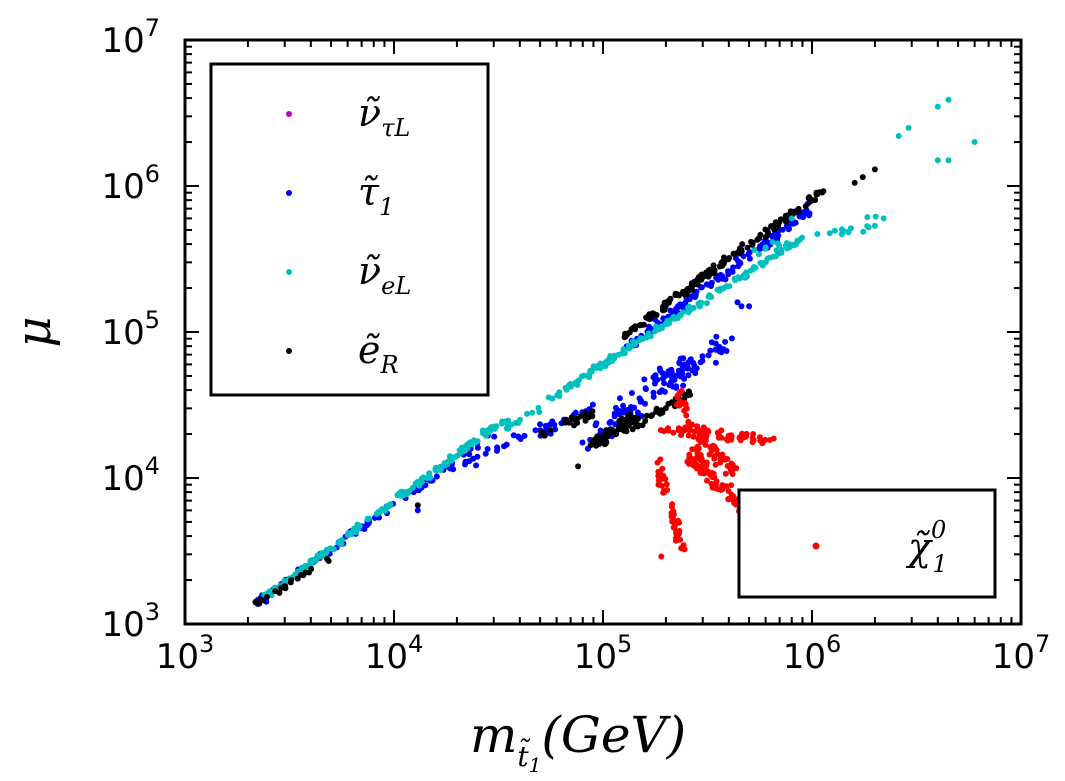 The image size is (1065, 781). I want to click on y-axis-label: μ, so click(34, 331).